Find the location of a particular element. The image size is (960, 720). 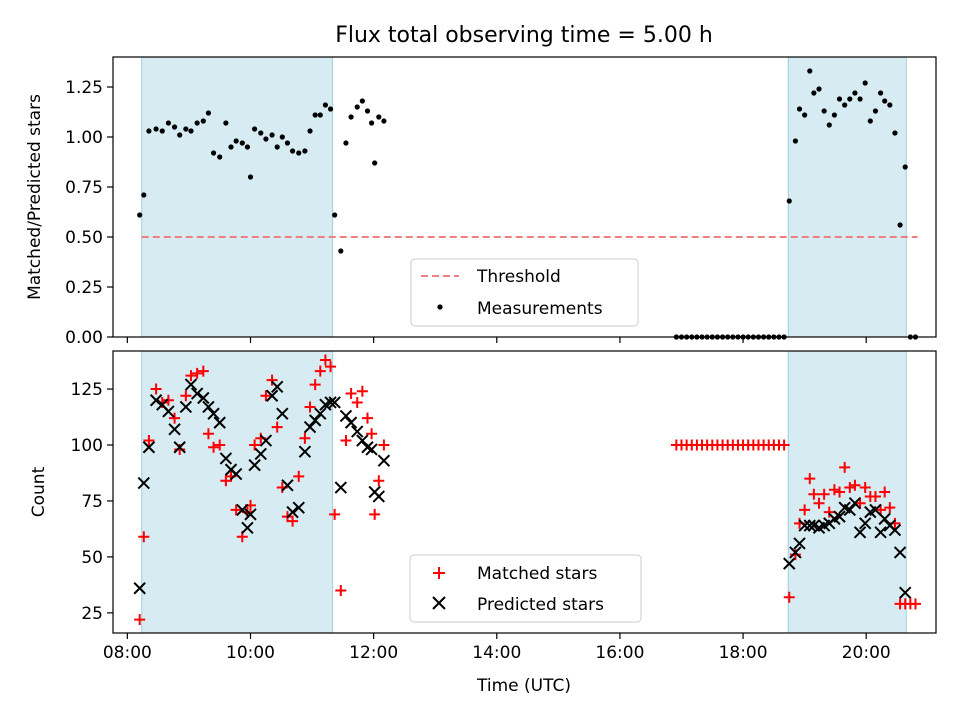

ratio-legend: Threshold Measurements is located at coordinates (524, 292).